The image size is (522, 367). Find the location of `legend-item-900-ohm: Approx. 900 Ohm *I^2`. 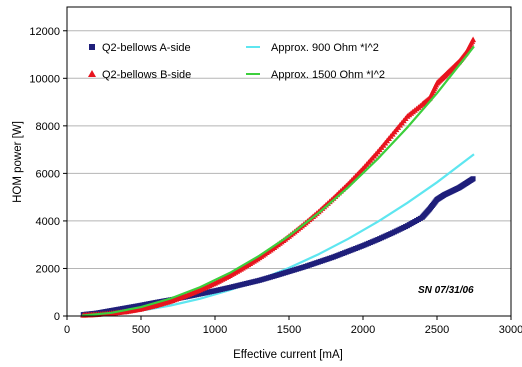

legend-item-900-ohm: Approx. 900 Ohm *I^2 is located at coordinates (312, 48).